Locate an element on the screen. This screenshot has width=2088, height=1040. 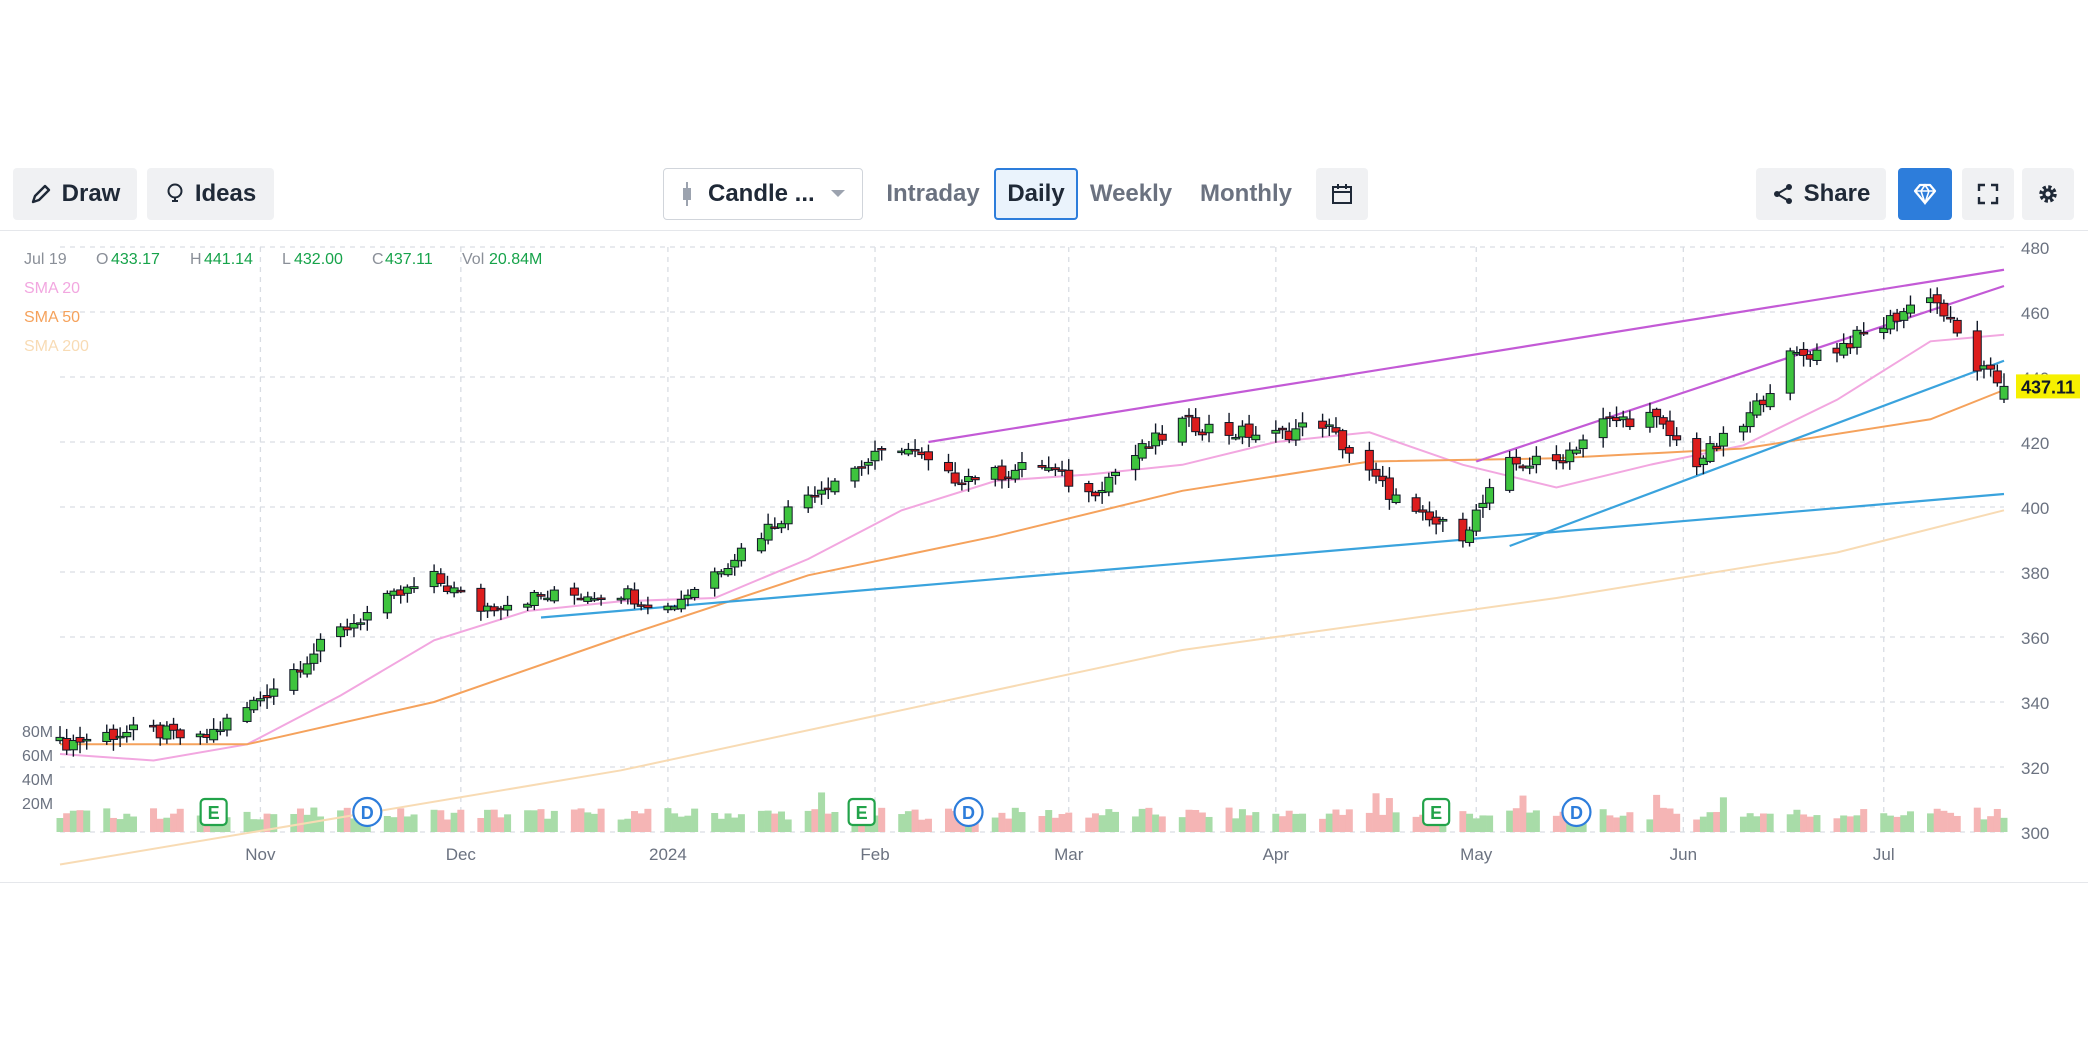
ideas-button: Ideas is located at coordinates (210, 194).